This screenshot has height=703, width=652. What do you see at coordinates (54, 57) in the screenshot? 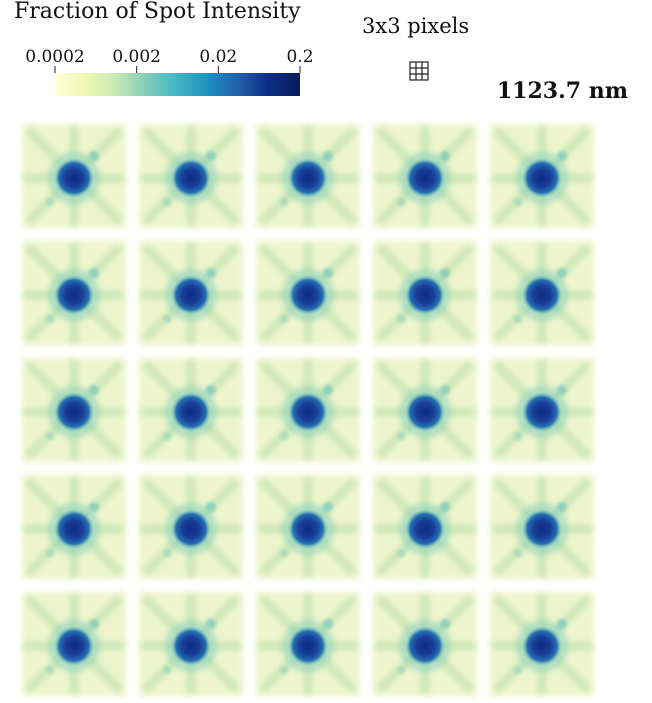
I see `colorbar-tick-label: 0.0002` at bounding box center [54, 57].